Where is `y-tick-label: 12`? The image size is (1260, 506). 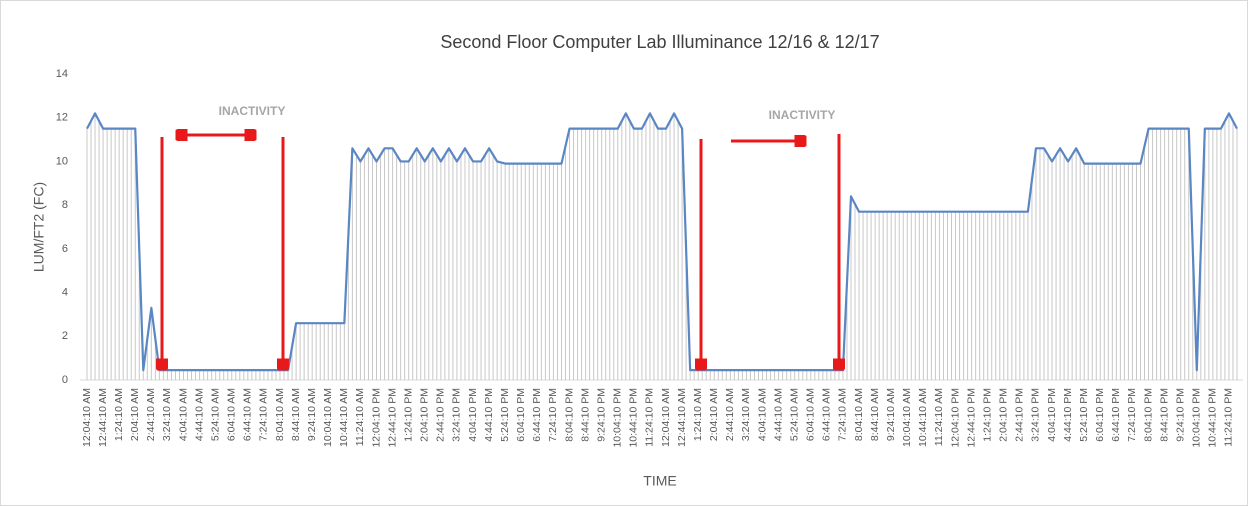 y-tick-label: 12 is located at coordinates (62, 118).